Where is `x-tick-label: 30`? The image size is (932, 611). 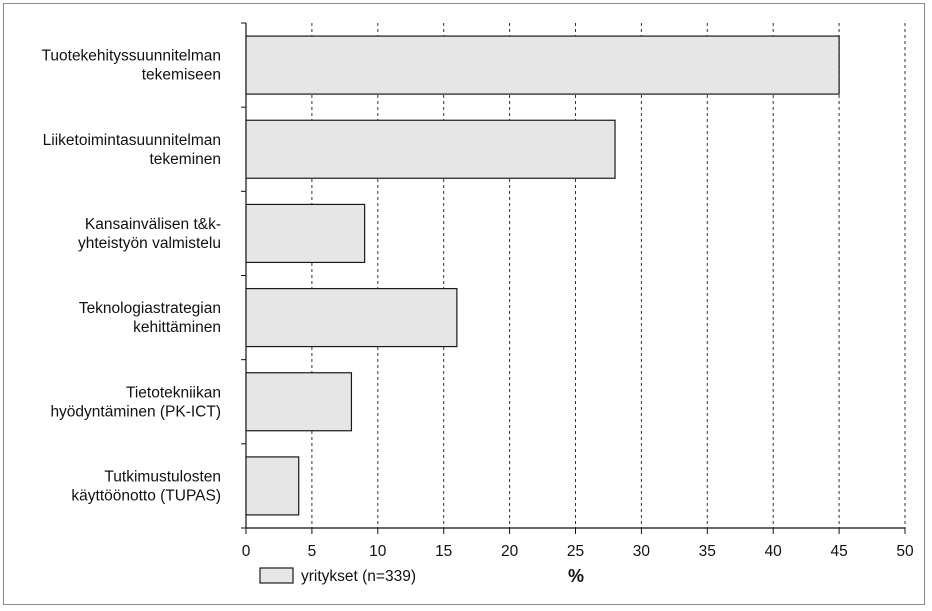
x-tick-label: 30 is located at coordinates (642, 551).